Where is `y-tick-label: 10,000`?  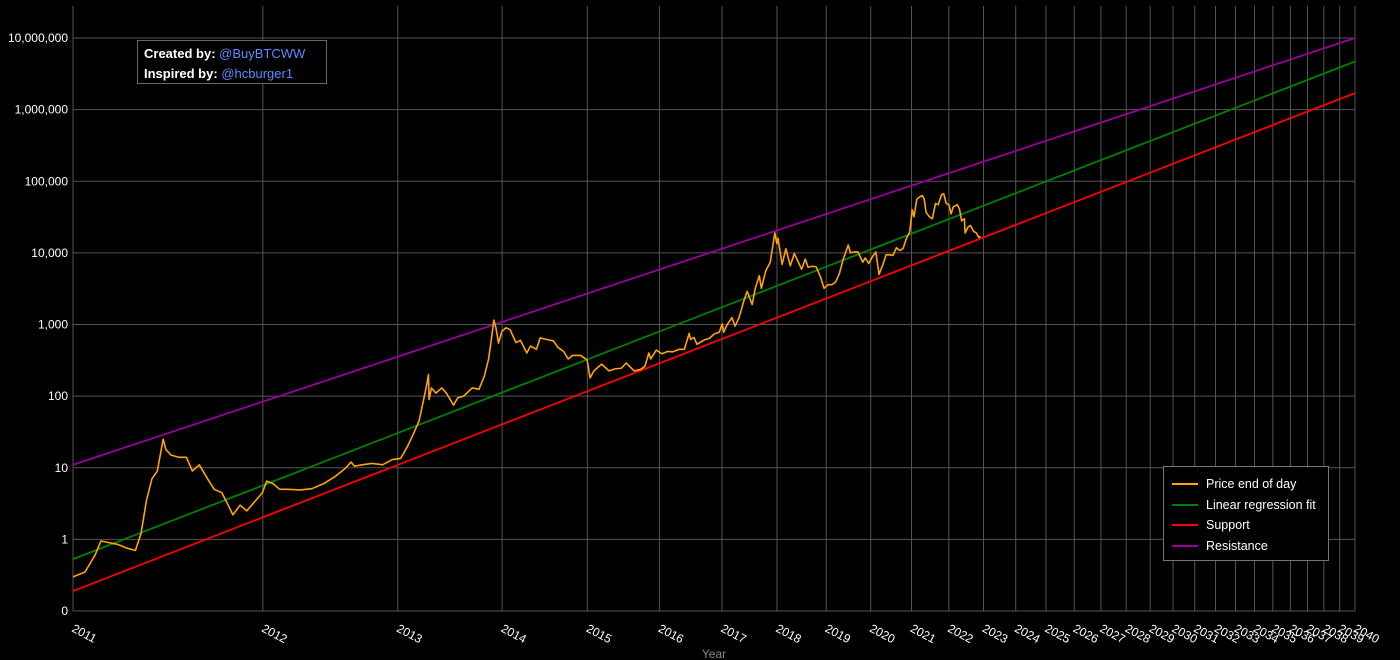 y-tick-label: 10,000 is located at coordinates (49, 253).